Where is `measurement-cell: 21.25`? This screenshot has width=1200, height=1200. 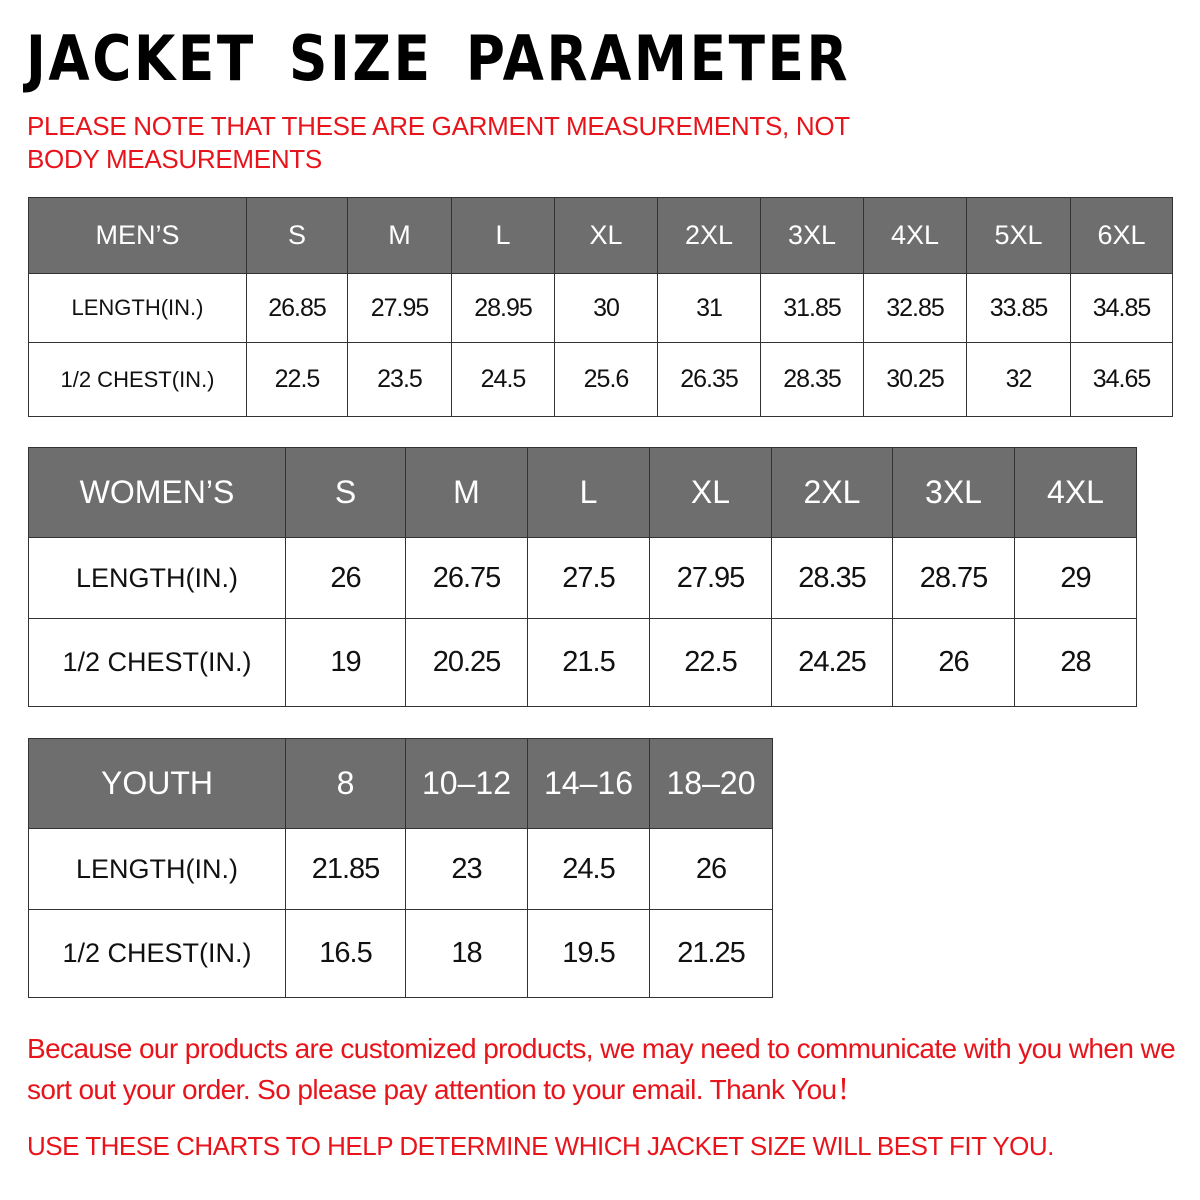
measurement-cell: 21.25 is located at coordinates (711, 953).